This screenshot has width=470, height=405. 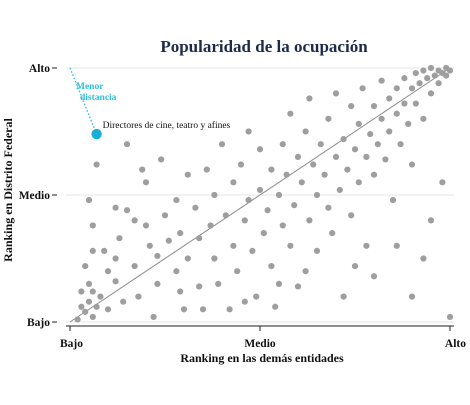 What do you see at coordinates (167, 125) in the screenshot?
I see `highlight-label: Directores de cine, teatro y afines` at bounding box center [167, 125].